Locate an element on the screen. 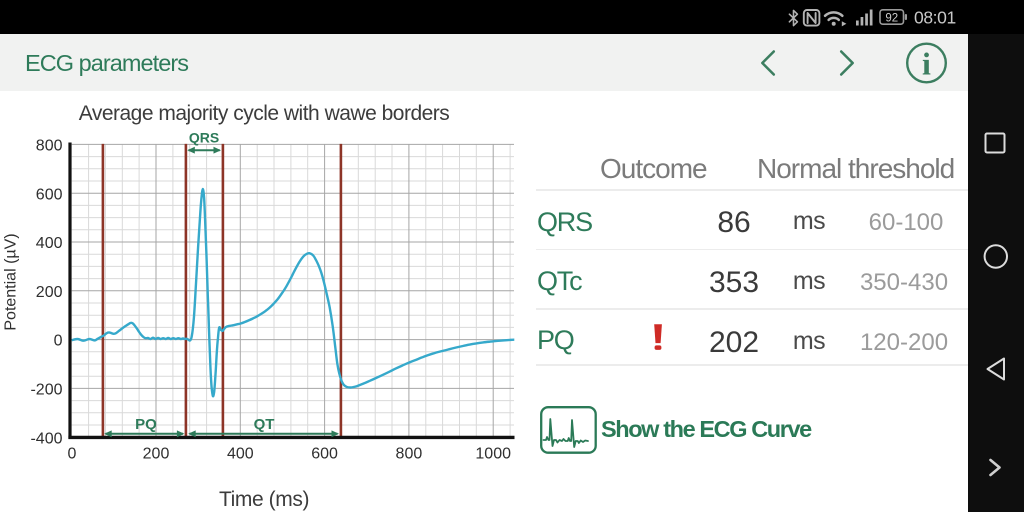 Image resolution: width=1024 pixels, height=512 pixels. svg-text: QT is located at coordinates (264, 424).